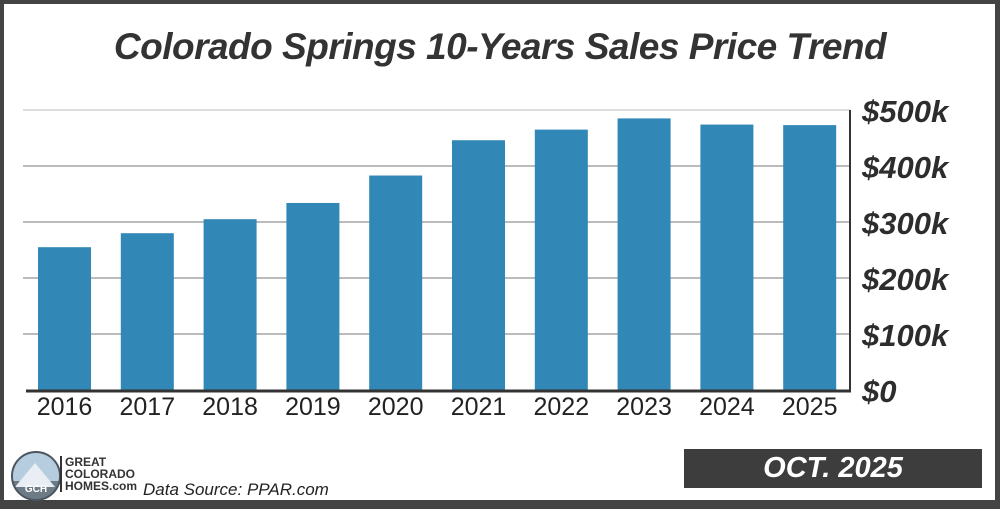 This screenshot has width=1000, height=509. Describe the element at coordinates (86, 462) in the screenshot. I see `brand-line: GREAT` at that location.